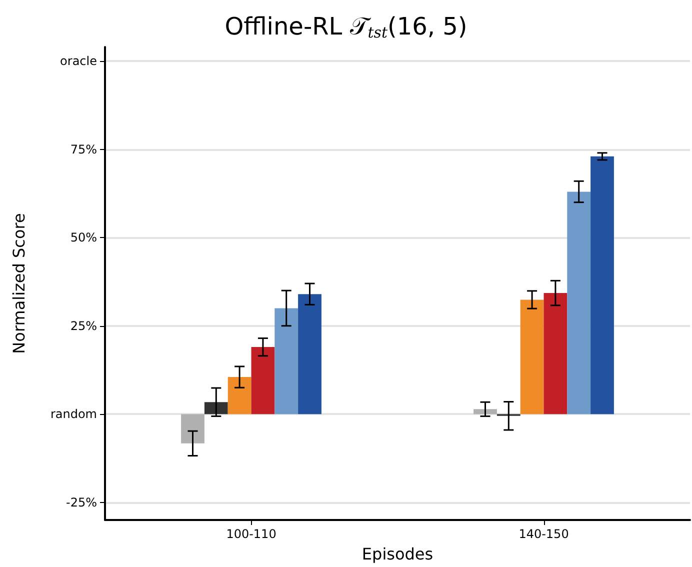 This screenshot has width=692, height=567. What do you see at coordinates (78, 61) in the screenshot?
I see `y-tick-label: oracle` at bounding box center [78, 61].